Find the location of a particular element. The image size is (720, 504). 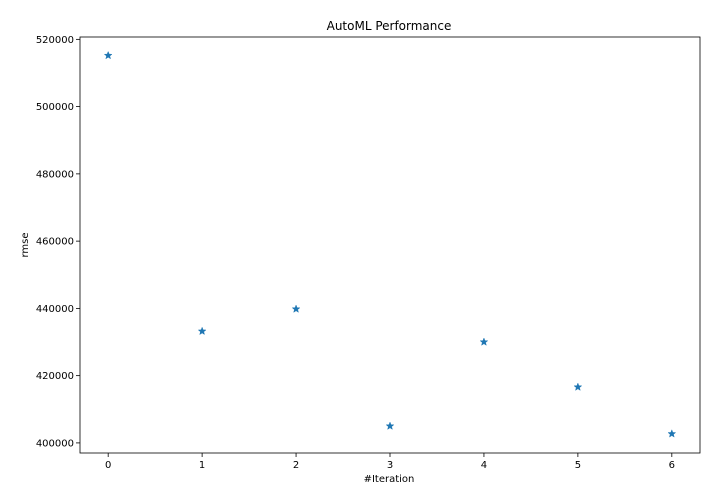

x-tick-label: 4 is located at coordinates (484, 465).